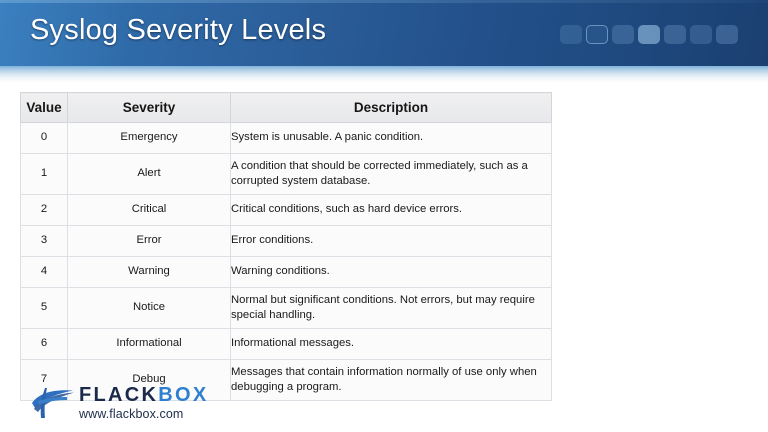  I want to click on cell-value: 5, so click(44, 308).